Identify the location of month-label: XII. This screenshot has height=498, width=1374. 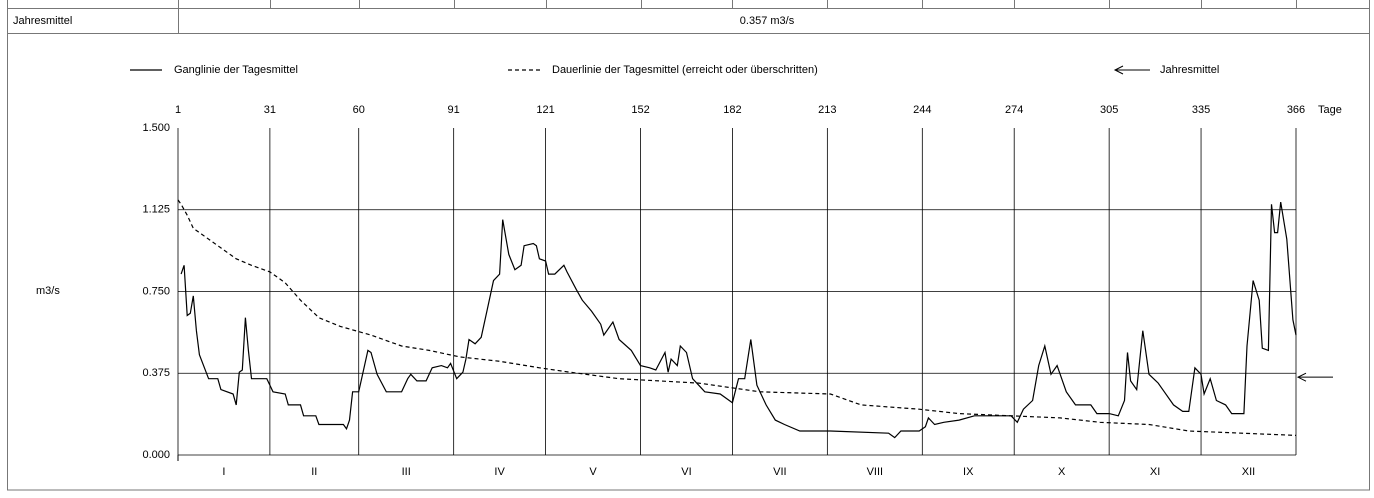
(1248, 472).